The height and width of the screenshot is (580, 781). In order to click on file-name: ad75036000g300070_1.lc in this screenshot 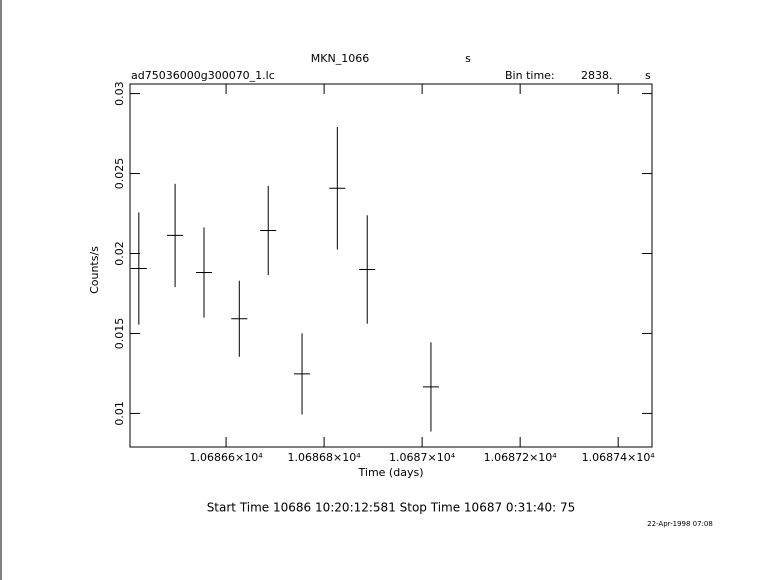, I will do `click(203, 75)`.